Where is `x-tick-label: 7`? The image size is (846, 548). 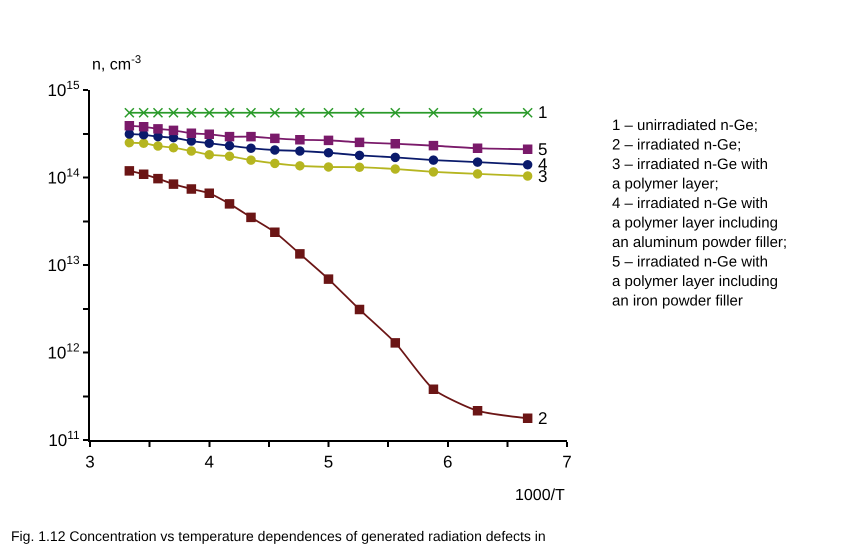
x-tick-label: 7 is located at coordinates (567, 462).